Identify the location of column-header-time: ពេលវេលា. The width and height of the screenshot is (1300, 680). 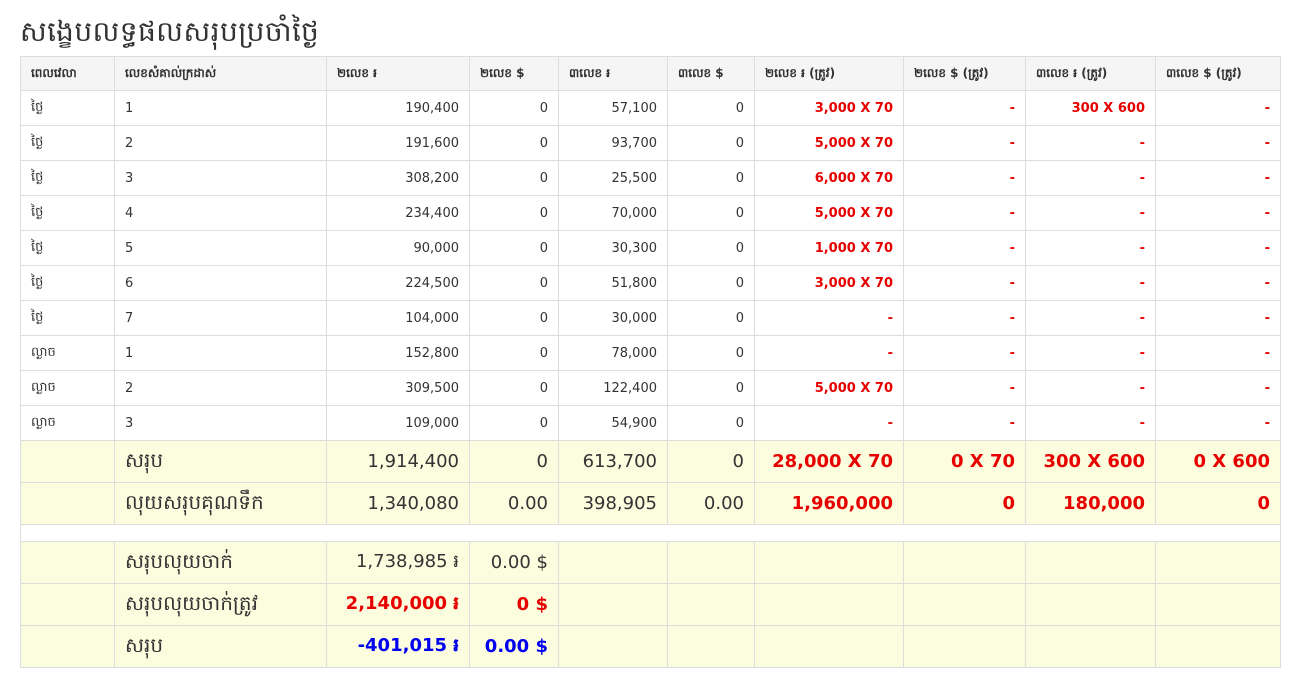
(67, 73).